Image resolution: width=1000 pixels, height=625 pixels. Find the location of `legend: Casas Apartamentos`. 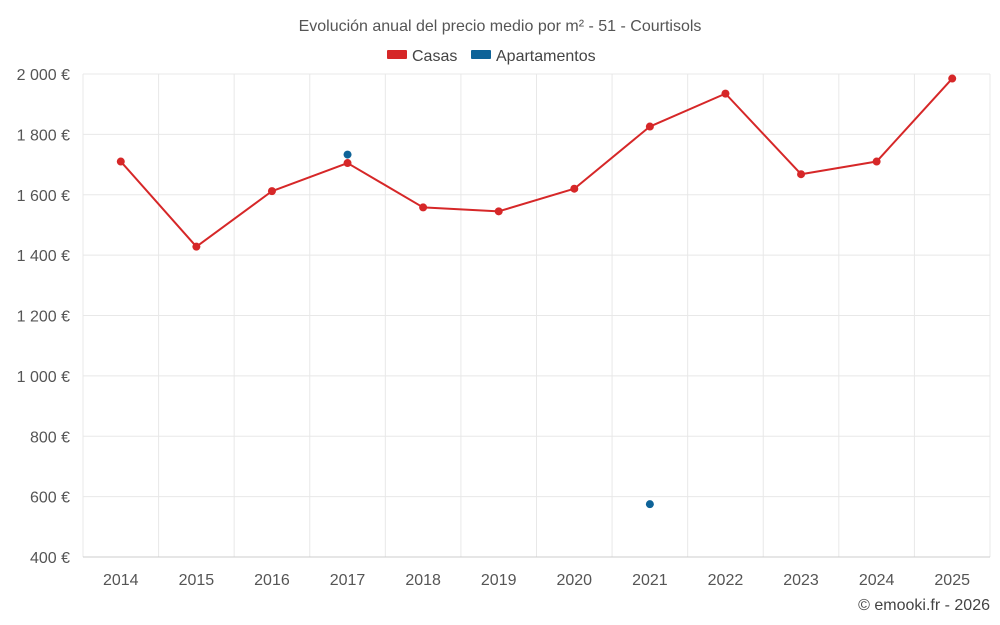

legend: Casas Apartamentos is located at coordinates (491, 56).